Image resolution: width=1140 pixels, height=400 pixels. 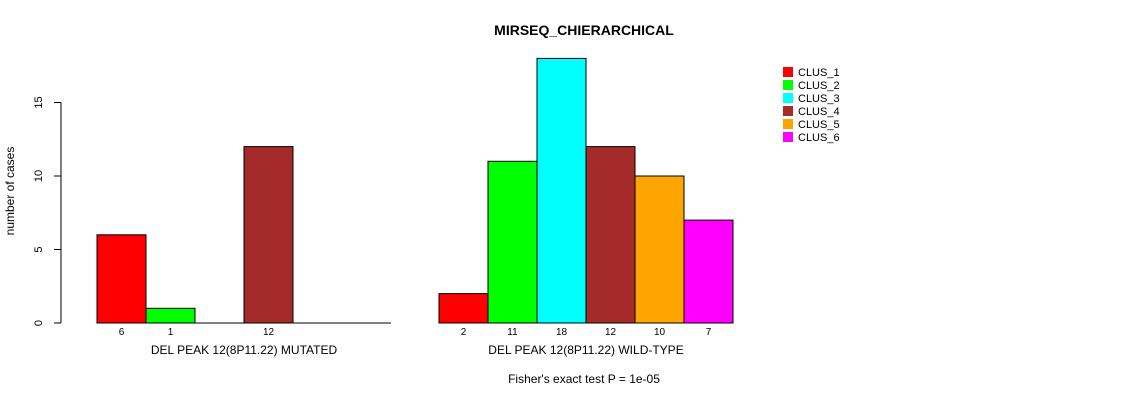 I want to click on y-axis-label: number of cases, so click(x=10, y=191).